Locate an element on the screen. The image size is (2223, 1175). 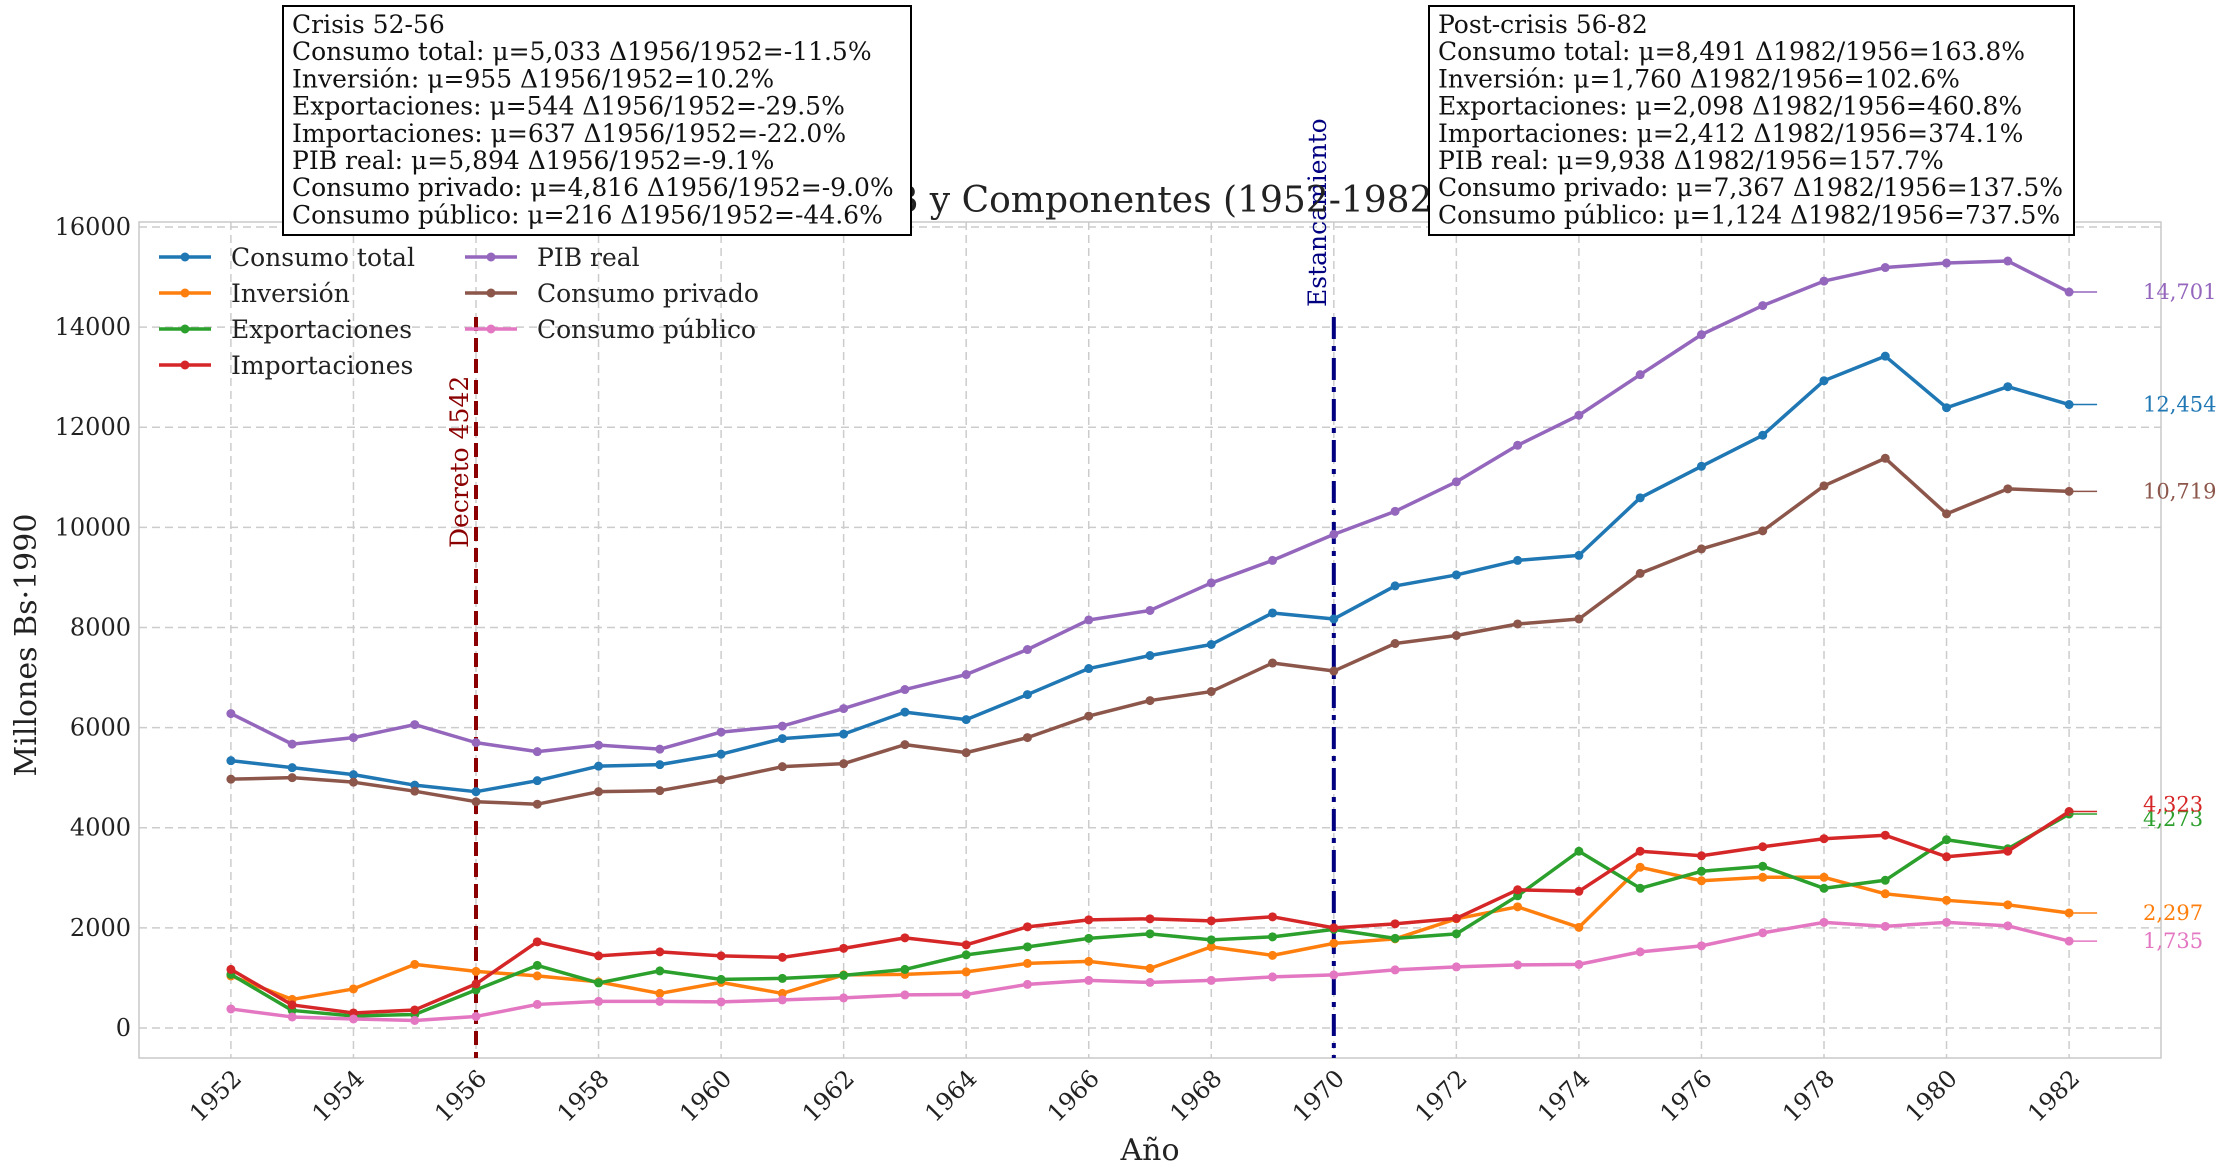
annotation-line: Consumo total: μ=5,033 Δ1956/1952=-11.5% is located at coordinates (582, 51).